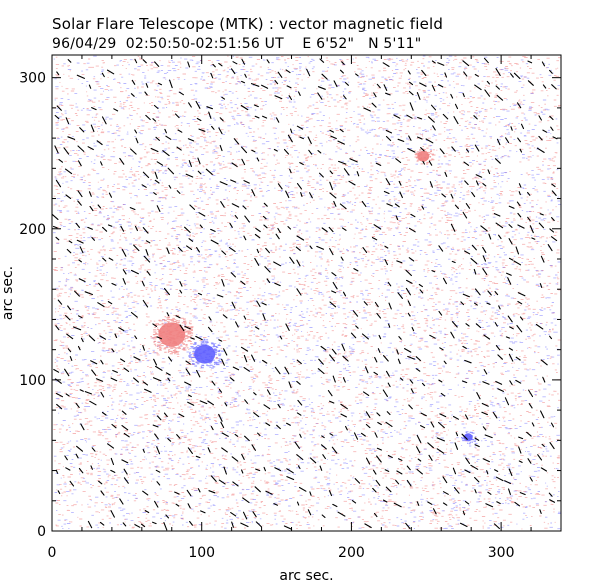 This screenshot has width=612, height=585. Describe the element at coordinates (32, 79) in the screenshot. I see `y-tick-label: 300` at that location.